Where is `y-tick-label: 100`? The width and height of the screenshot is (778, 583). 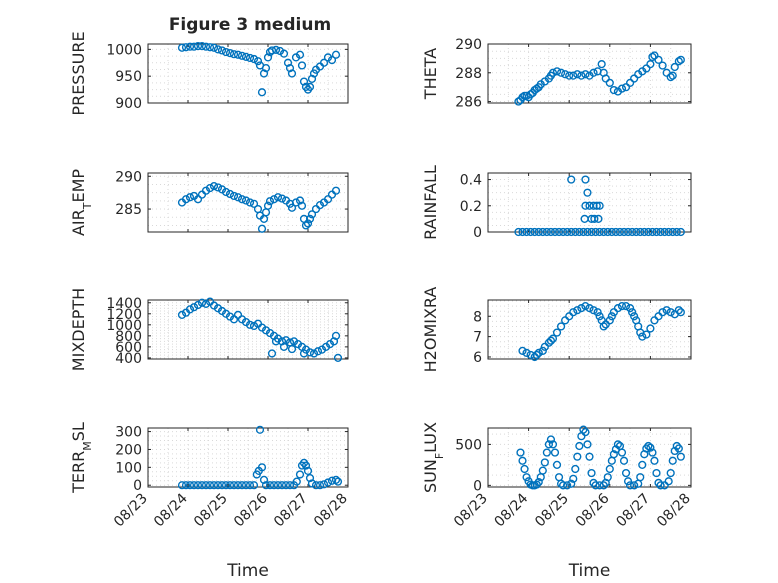 y-tick-label: 100 is located at coordinates (128, 468).